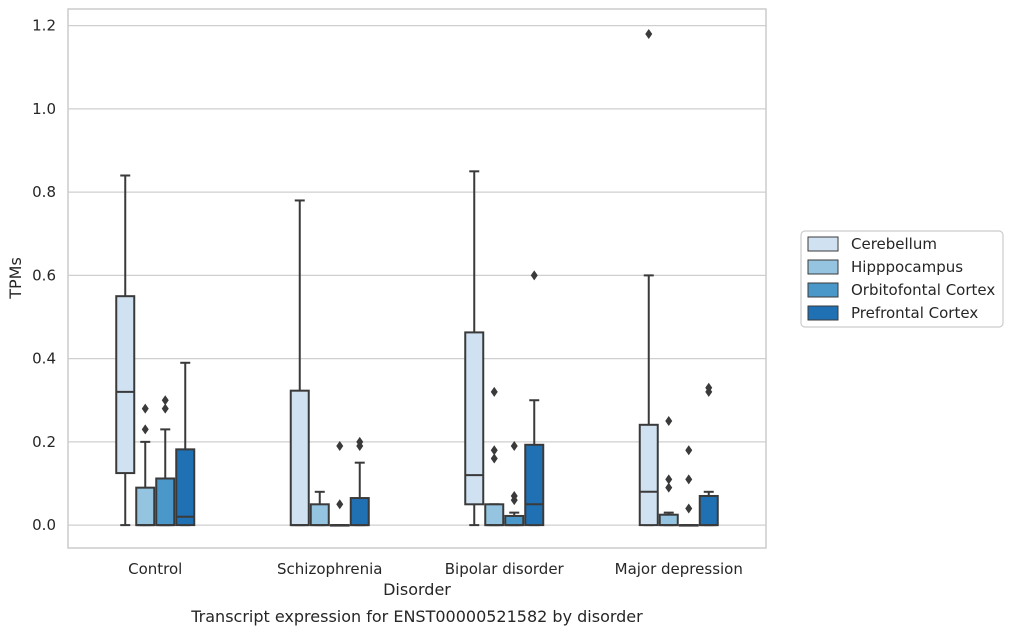 The image size is (1014, 634). I want to click on legend-label: Hipppocampus, so click(907, 267).